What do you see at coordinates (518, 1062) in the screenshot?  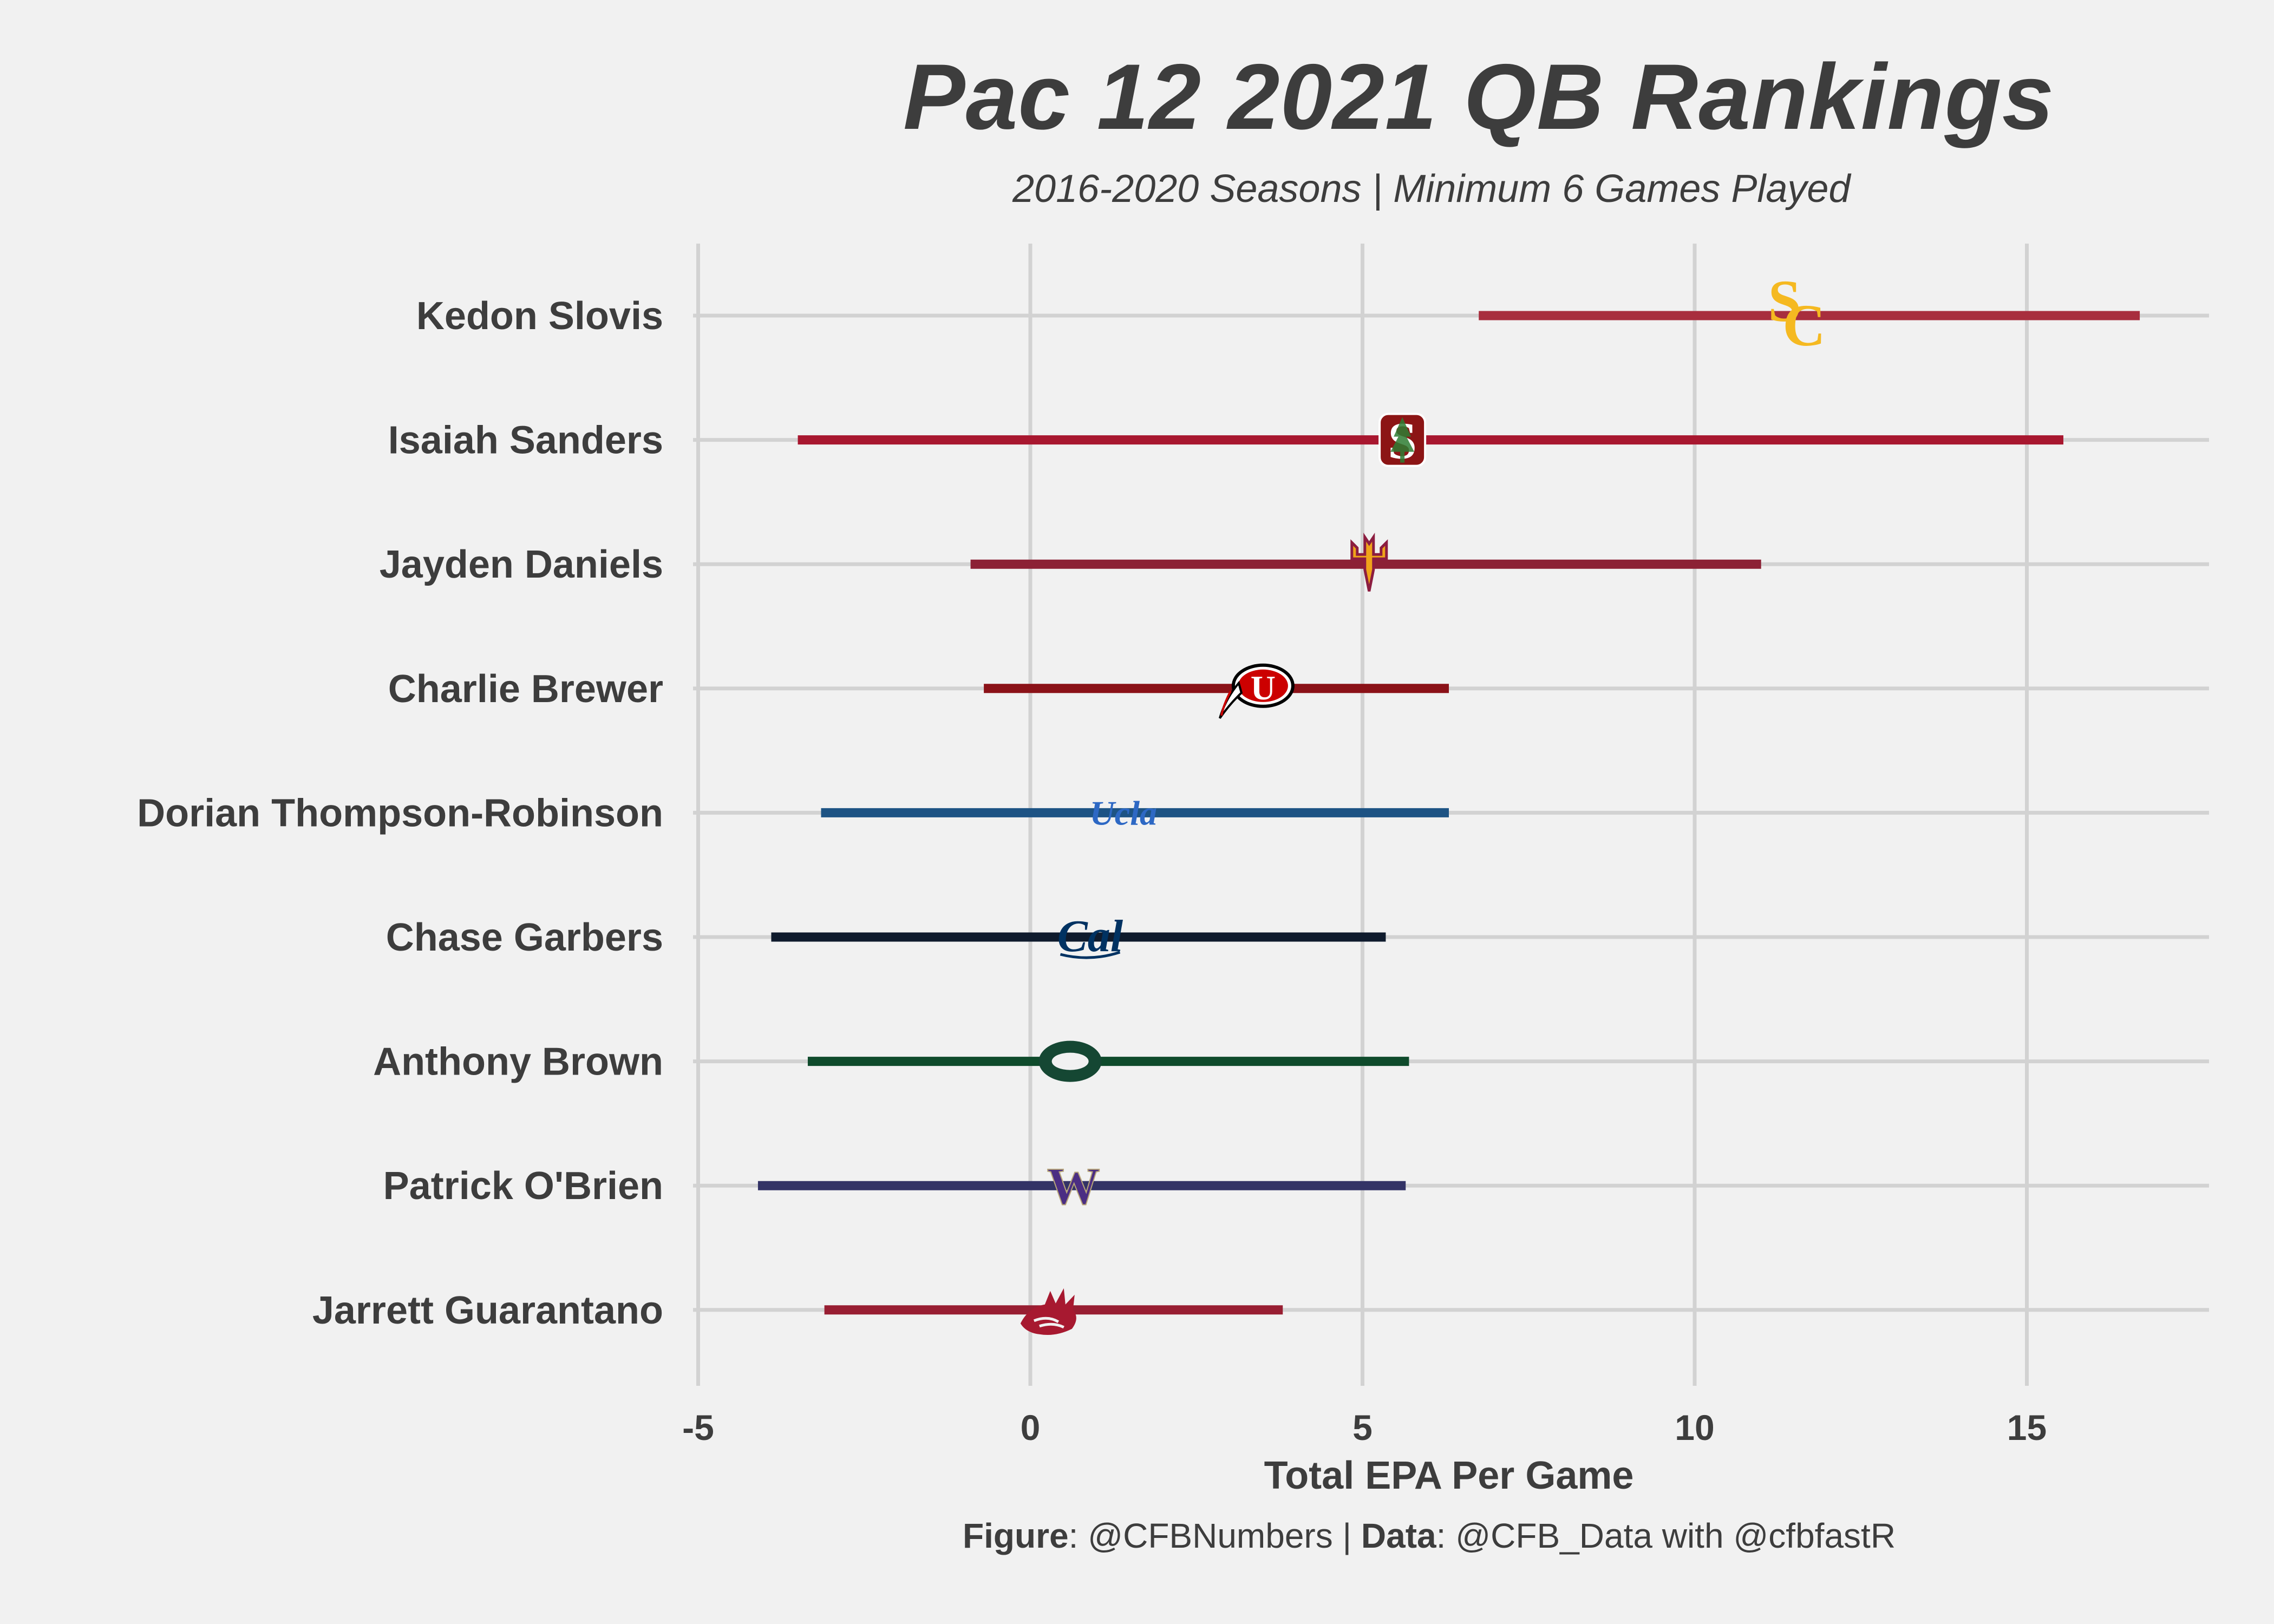 I see `player-label: Anthony Brown` at bounding box center [518, 1062].